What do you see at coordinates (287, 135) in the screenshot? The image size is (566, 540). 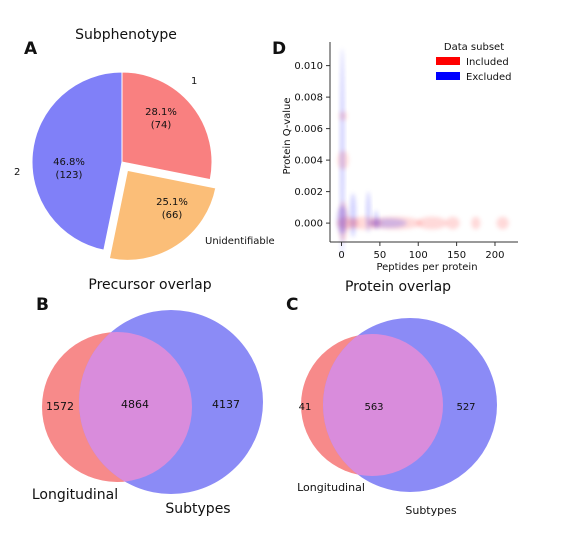 I see `density-y-axis-label: Protein Q-value` at bounding box center [287, 135].